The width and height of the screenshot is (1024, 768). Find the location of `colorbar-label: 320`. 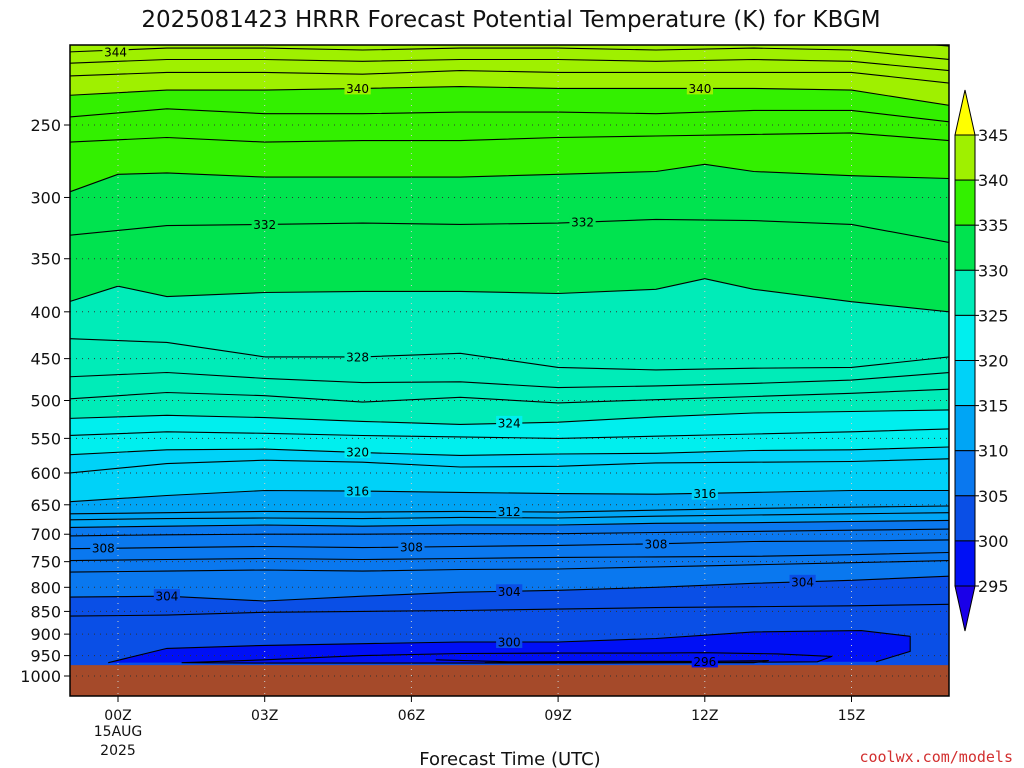

colorbar-label: 320 is located at coordinates (993, 361).